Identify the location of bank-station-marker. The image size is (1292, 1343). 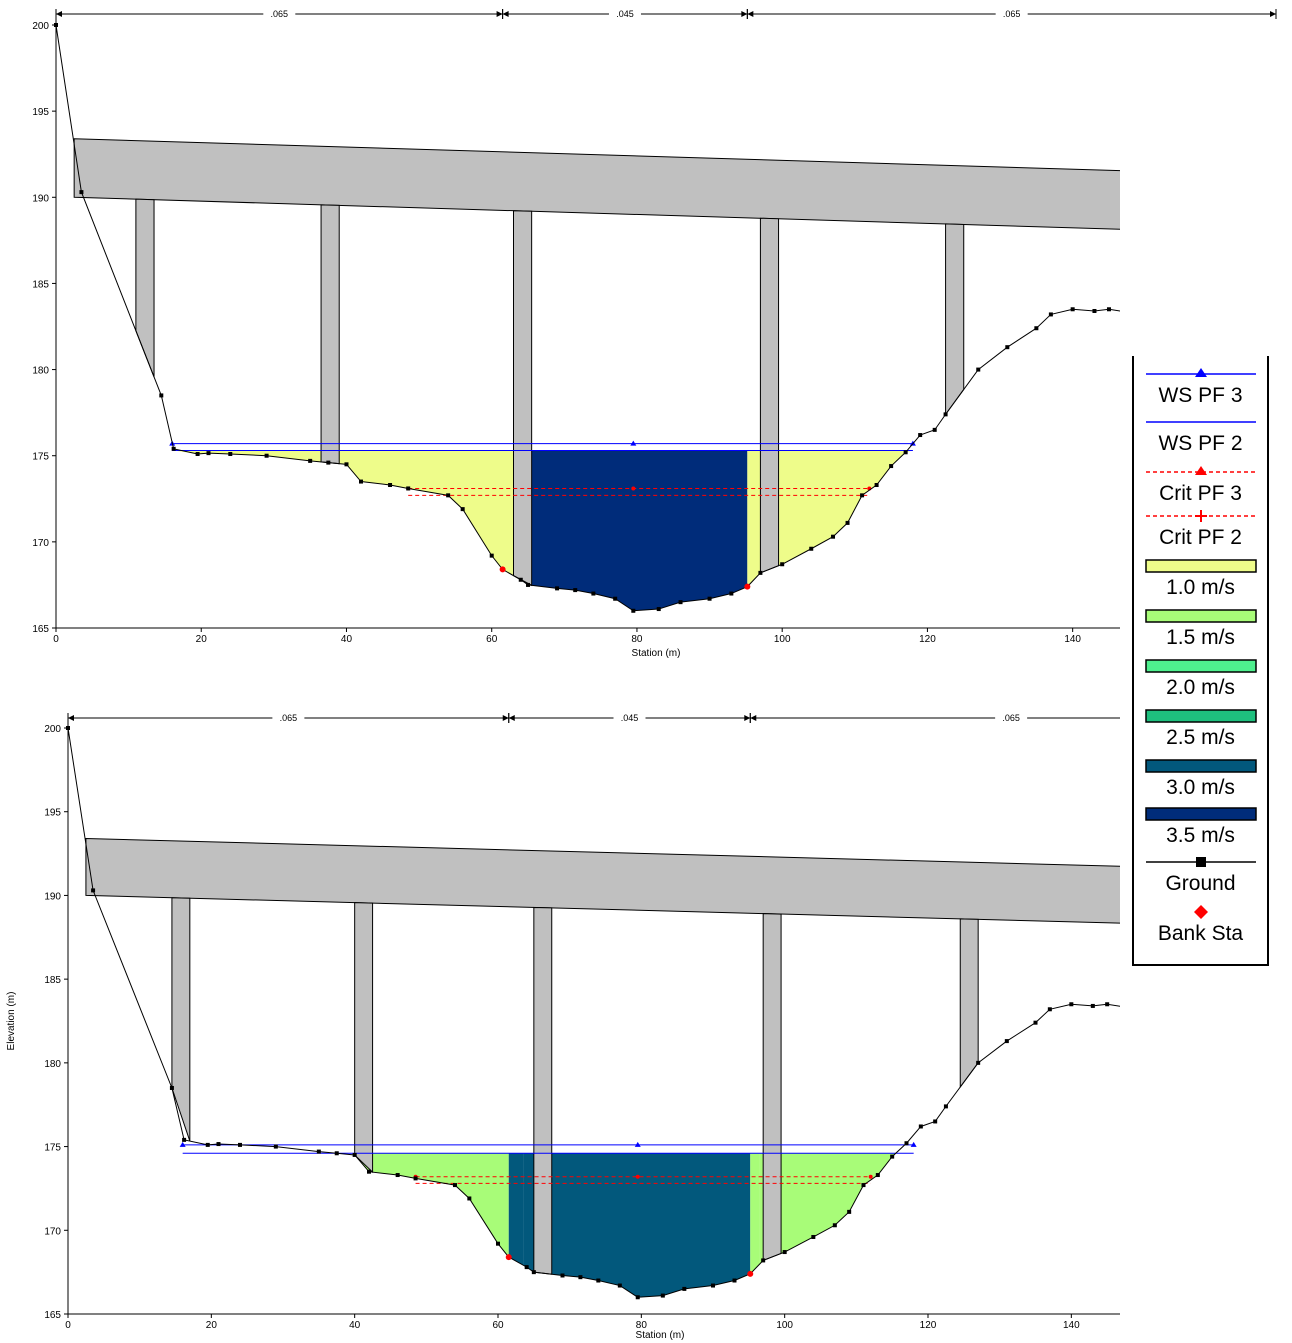
(750, 1273).